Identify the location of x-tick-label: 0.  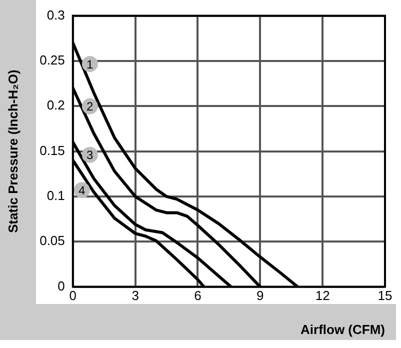
(73, 296).